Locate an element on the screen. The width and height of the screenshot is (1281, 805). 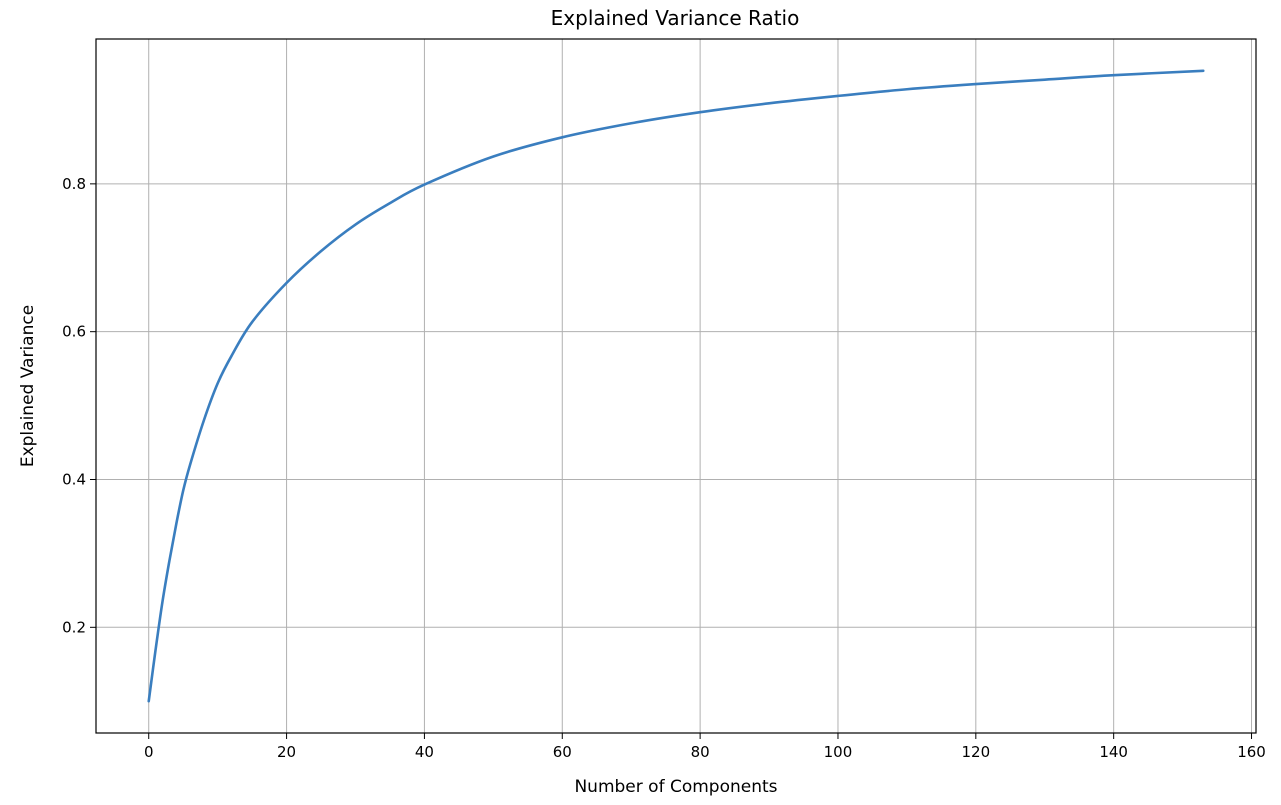
x-tick-label: 100 is located at coordinates (838, 752).